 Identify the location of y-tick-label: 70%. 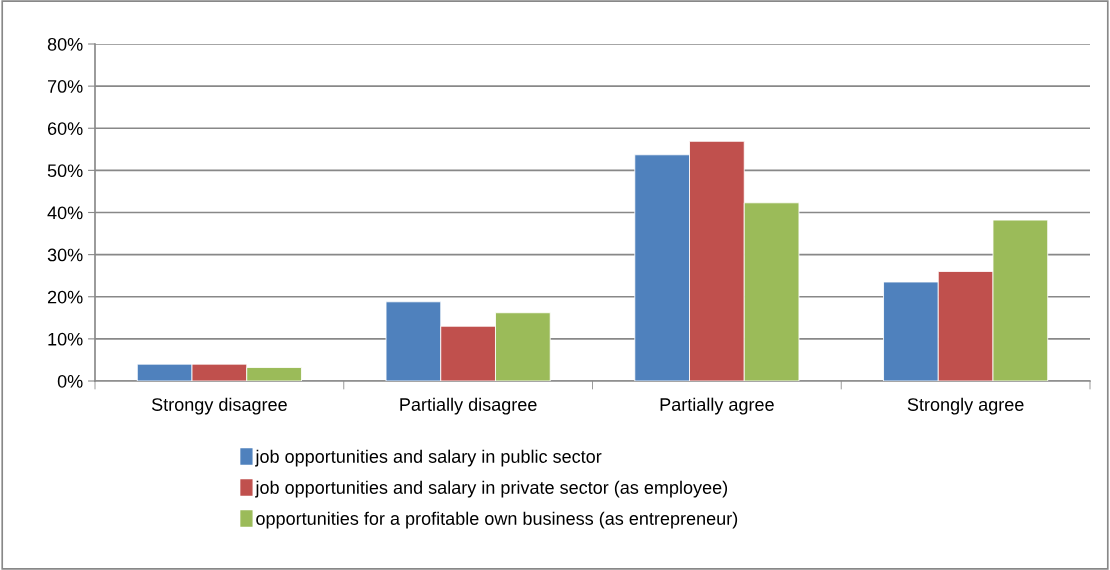
(65, 86).